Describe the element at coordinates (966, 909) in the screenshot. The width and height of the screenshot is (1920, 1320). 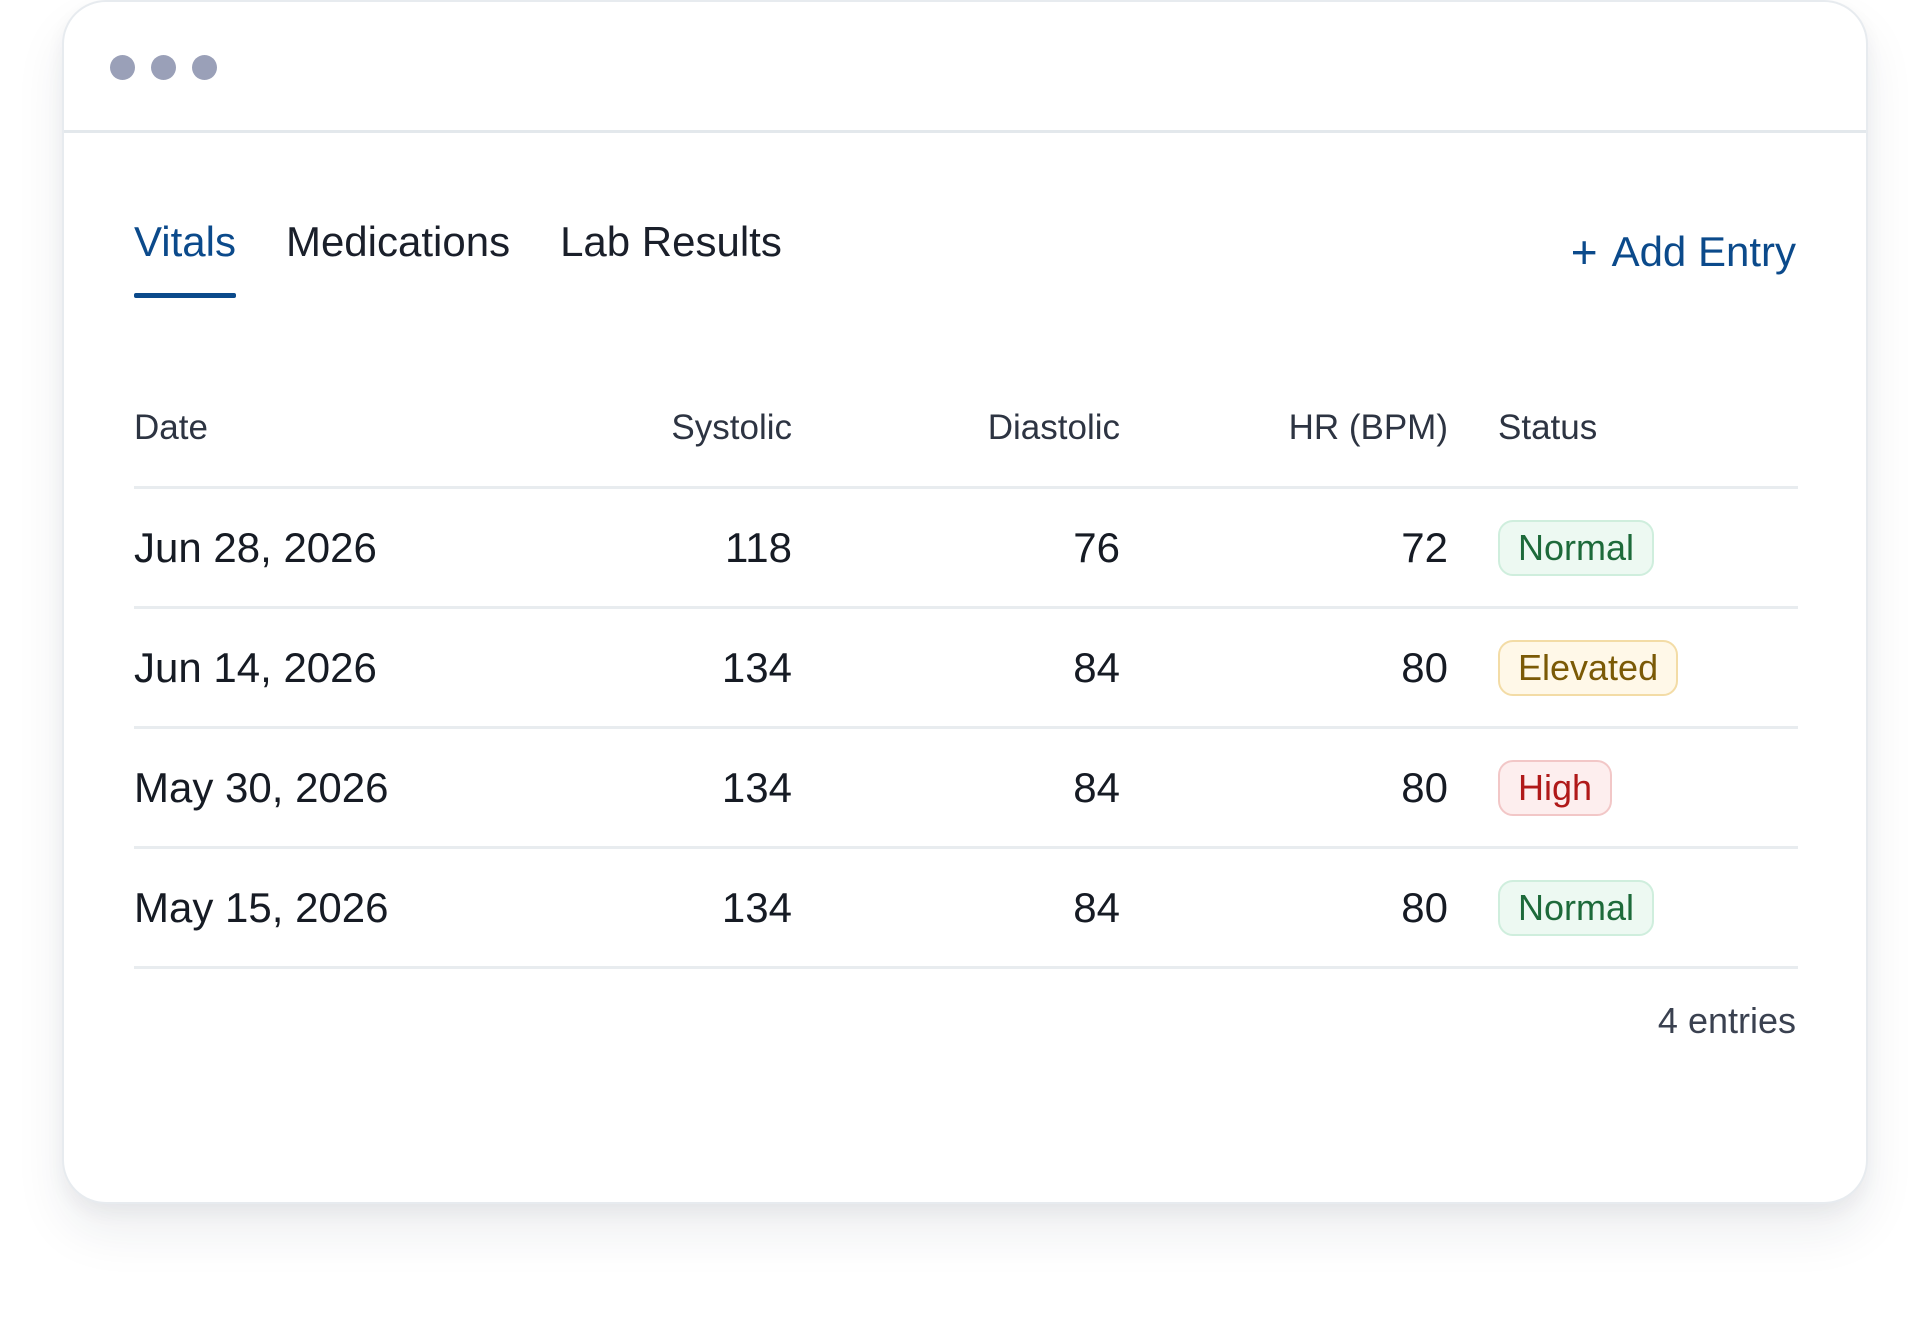
I see `table-row: May 15, 2026 134 84 80 Normal` at that location.